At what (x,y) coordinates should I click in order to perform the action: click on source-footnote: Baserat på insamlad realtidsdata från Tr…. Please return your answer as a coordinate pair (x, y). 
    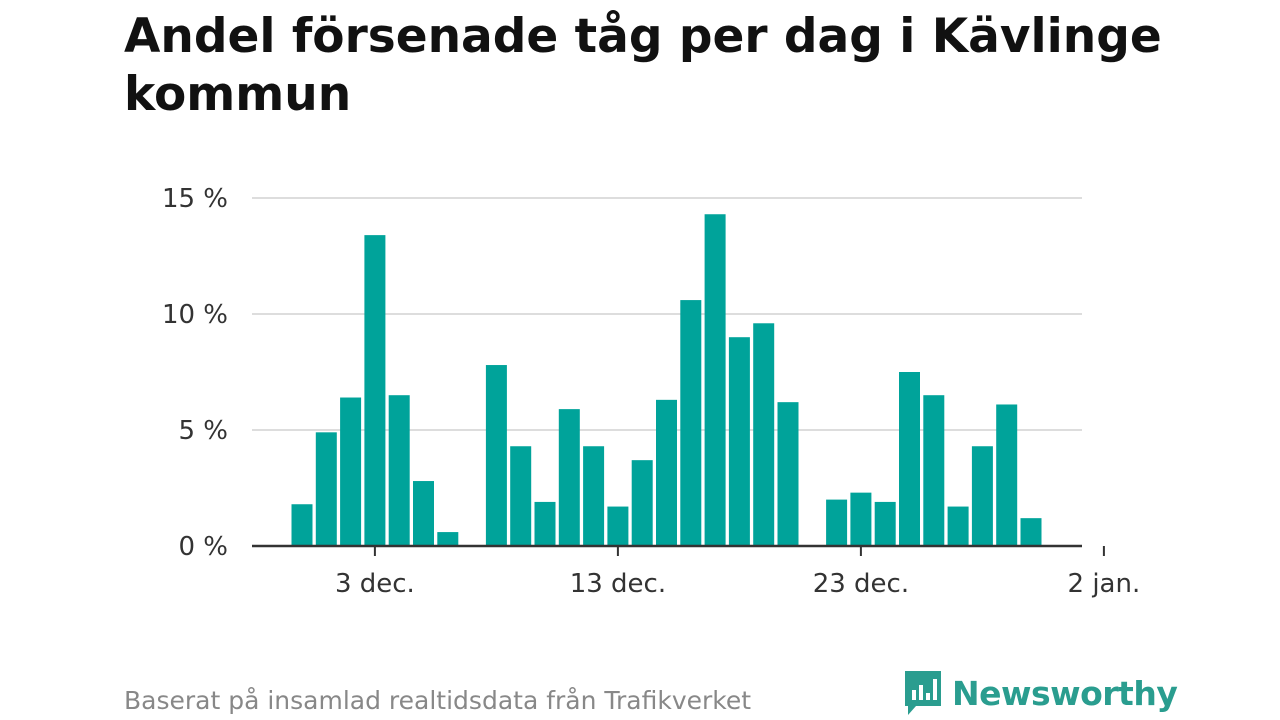
    Looking at the image, I should click on (438, 700).